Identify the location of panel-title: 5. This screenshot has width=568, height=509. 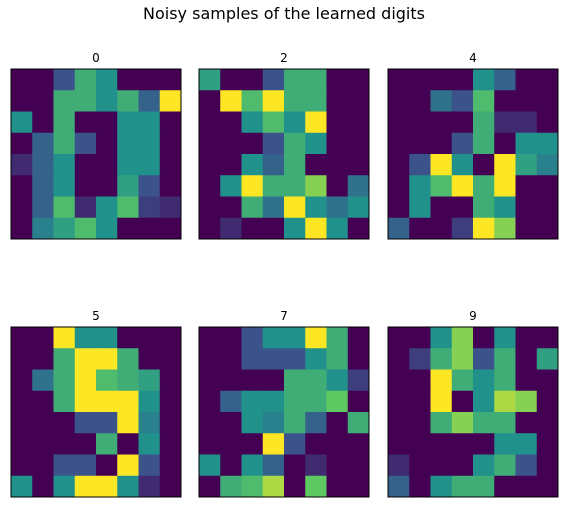
(96, 316).